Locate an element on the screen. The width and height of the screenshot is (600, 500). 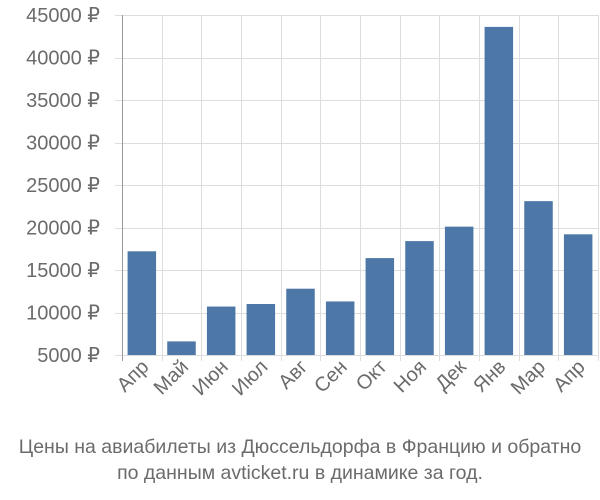
x-tick-label: Ноя is located at coordinates (410, 376).